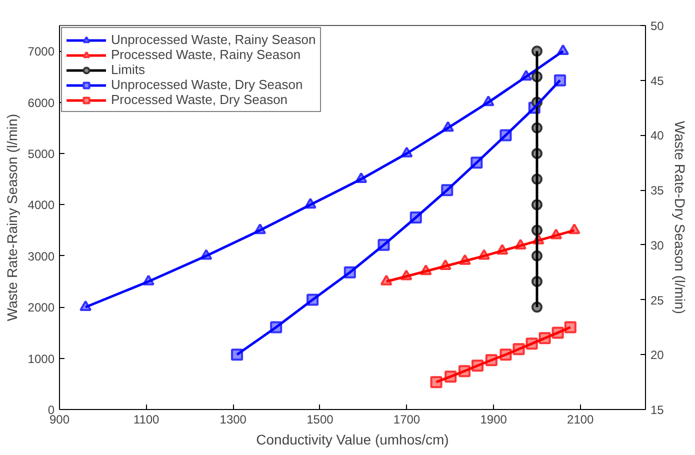 The height and width of the screenshot is (455, 695). What do you see at coordinates (657, 135) in the screenshot?
I see `y2-tick-label: 40` at bounding box center [657, 135].